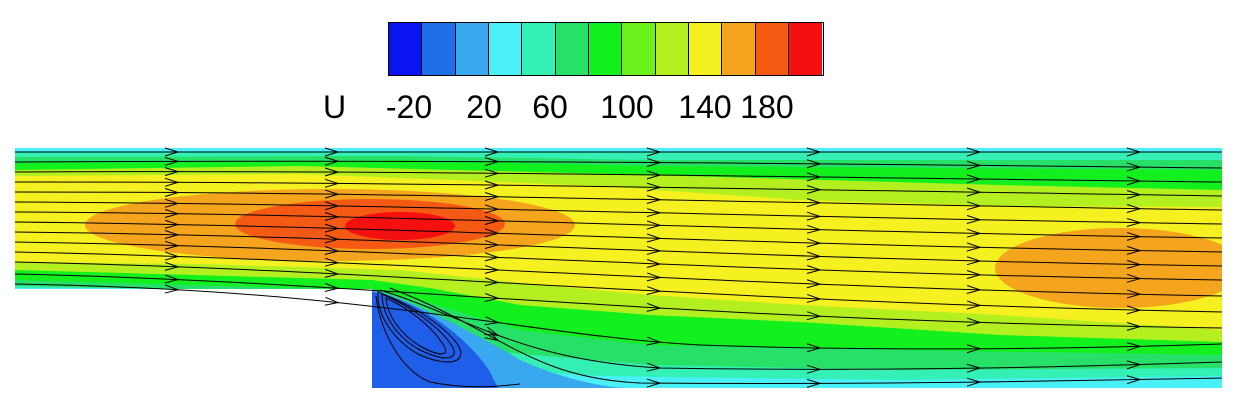  I want to click on colorbar-tick-label: 60, so click(550, 107).